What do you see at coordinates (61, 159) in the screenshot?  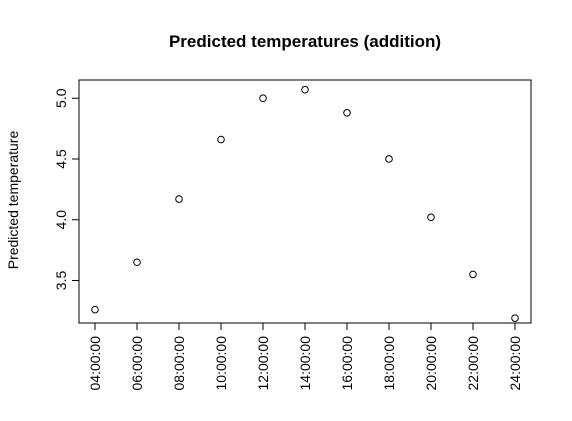 I see `y-tick-label-2: 4.5` at bounding box center [61, 159].